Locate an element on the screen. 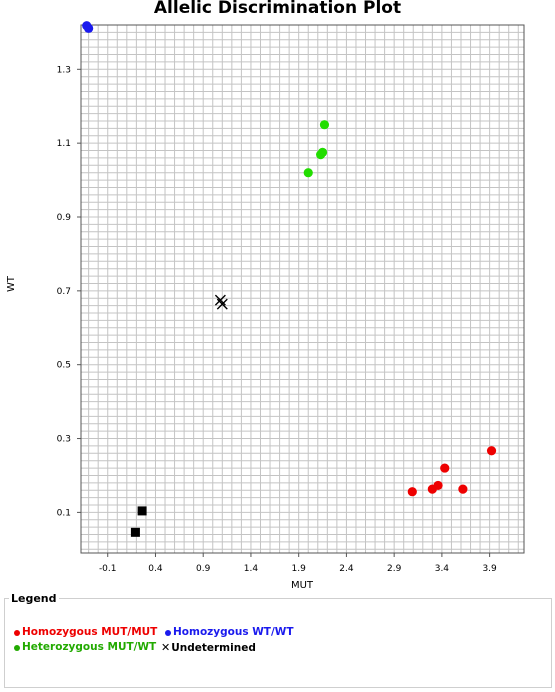 The image size is (555, 692). legend-item-homozygous-wt: Homozygous WT/WT is located at coordinates (229, 632).